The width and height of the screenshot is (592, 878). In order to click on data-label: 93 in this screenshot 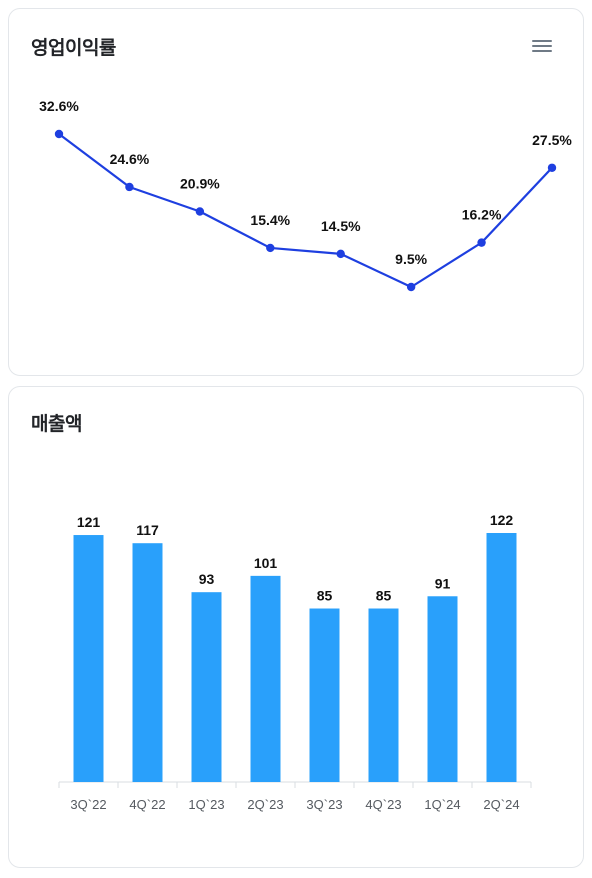, I will do `click(207, 579)`.